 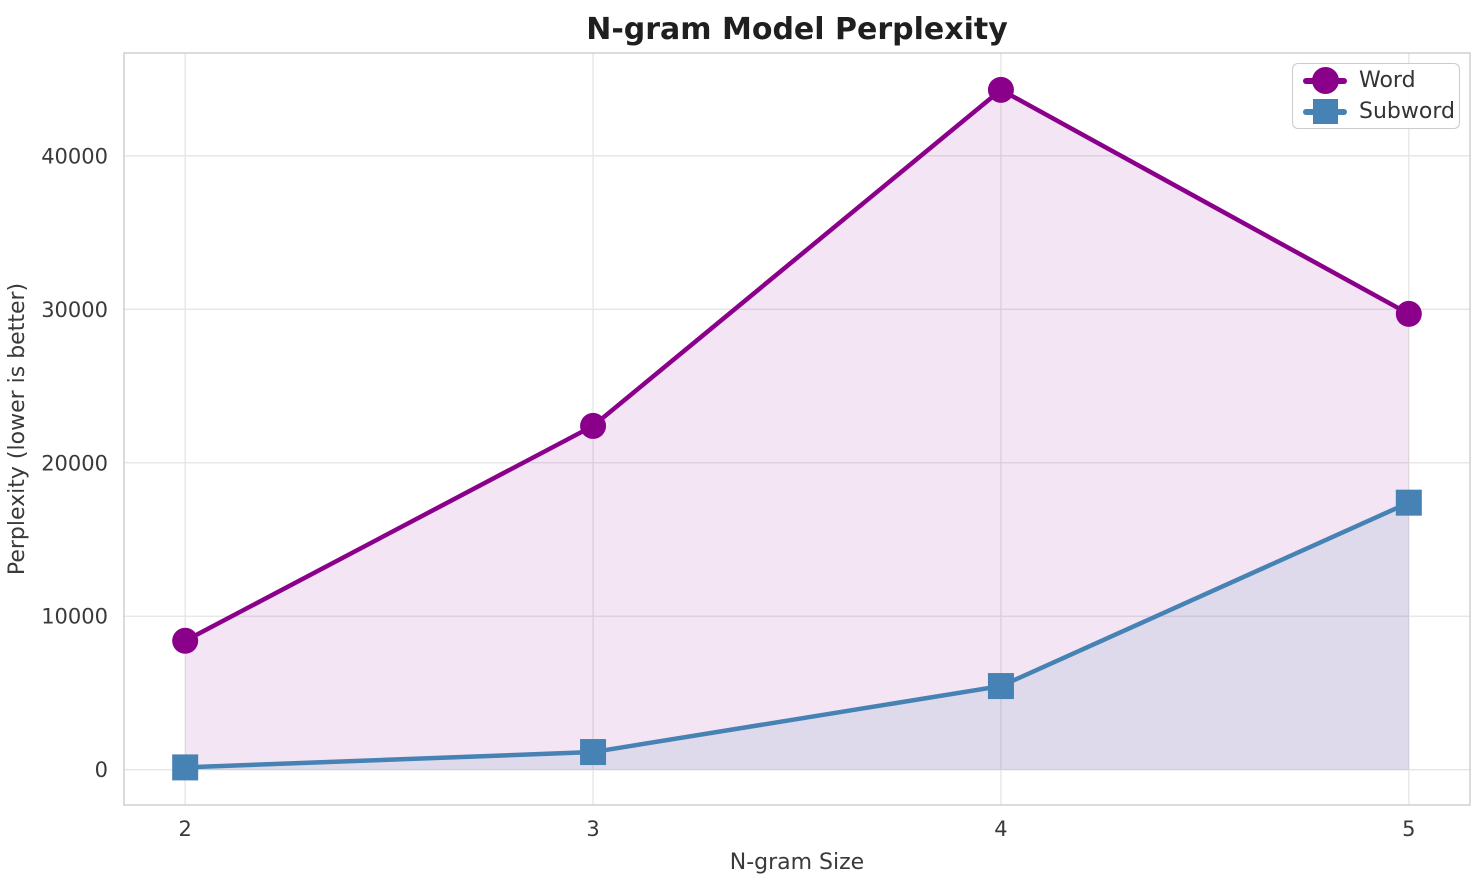 What do you see at coordinates (1376, 96) in the screenshot?
I see `legend: Word Subword` at bounding box center [1376, 96].